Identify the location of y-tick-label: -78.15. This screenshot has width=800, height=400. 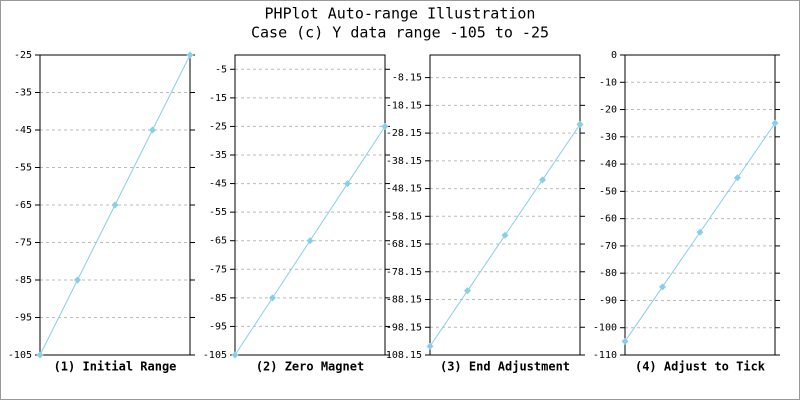
(404, 272).